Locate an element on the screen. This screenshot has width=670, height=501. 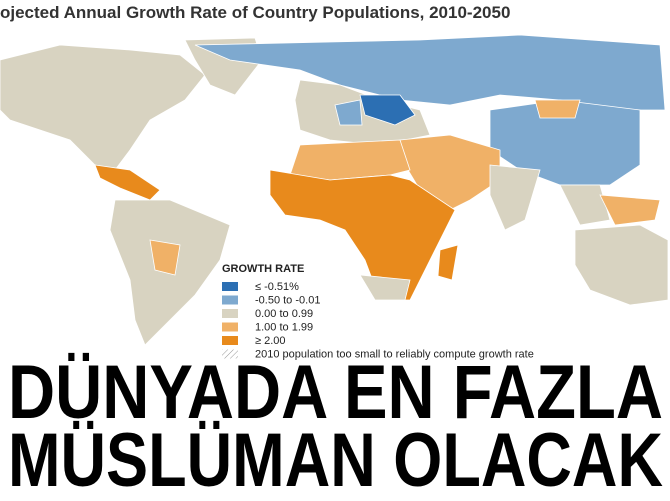
legend-title: GROWTH RATE is located at coordinates (263, 269).